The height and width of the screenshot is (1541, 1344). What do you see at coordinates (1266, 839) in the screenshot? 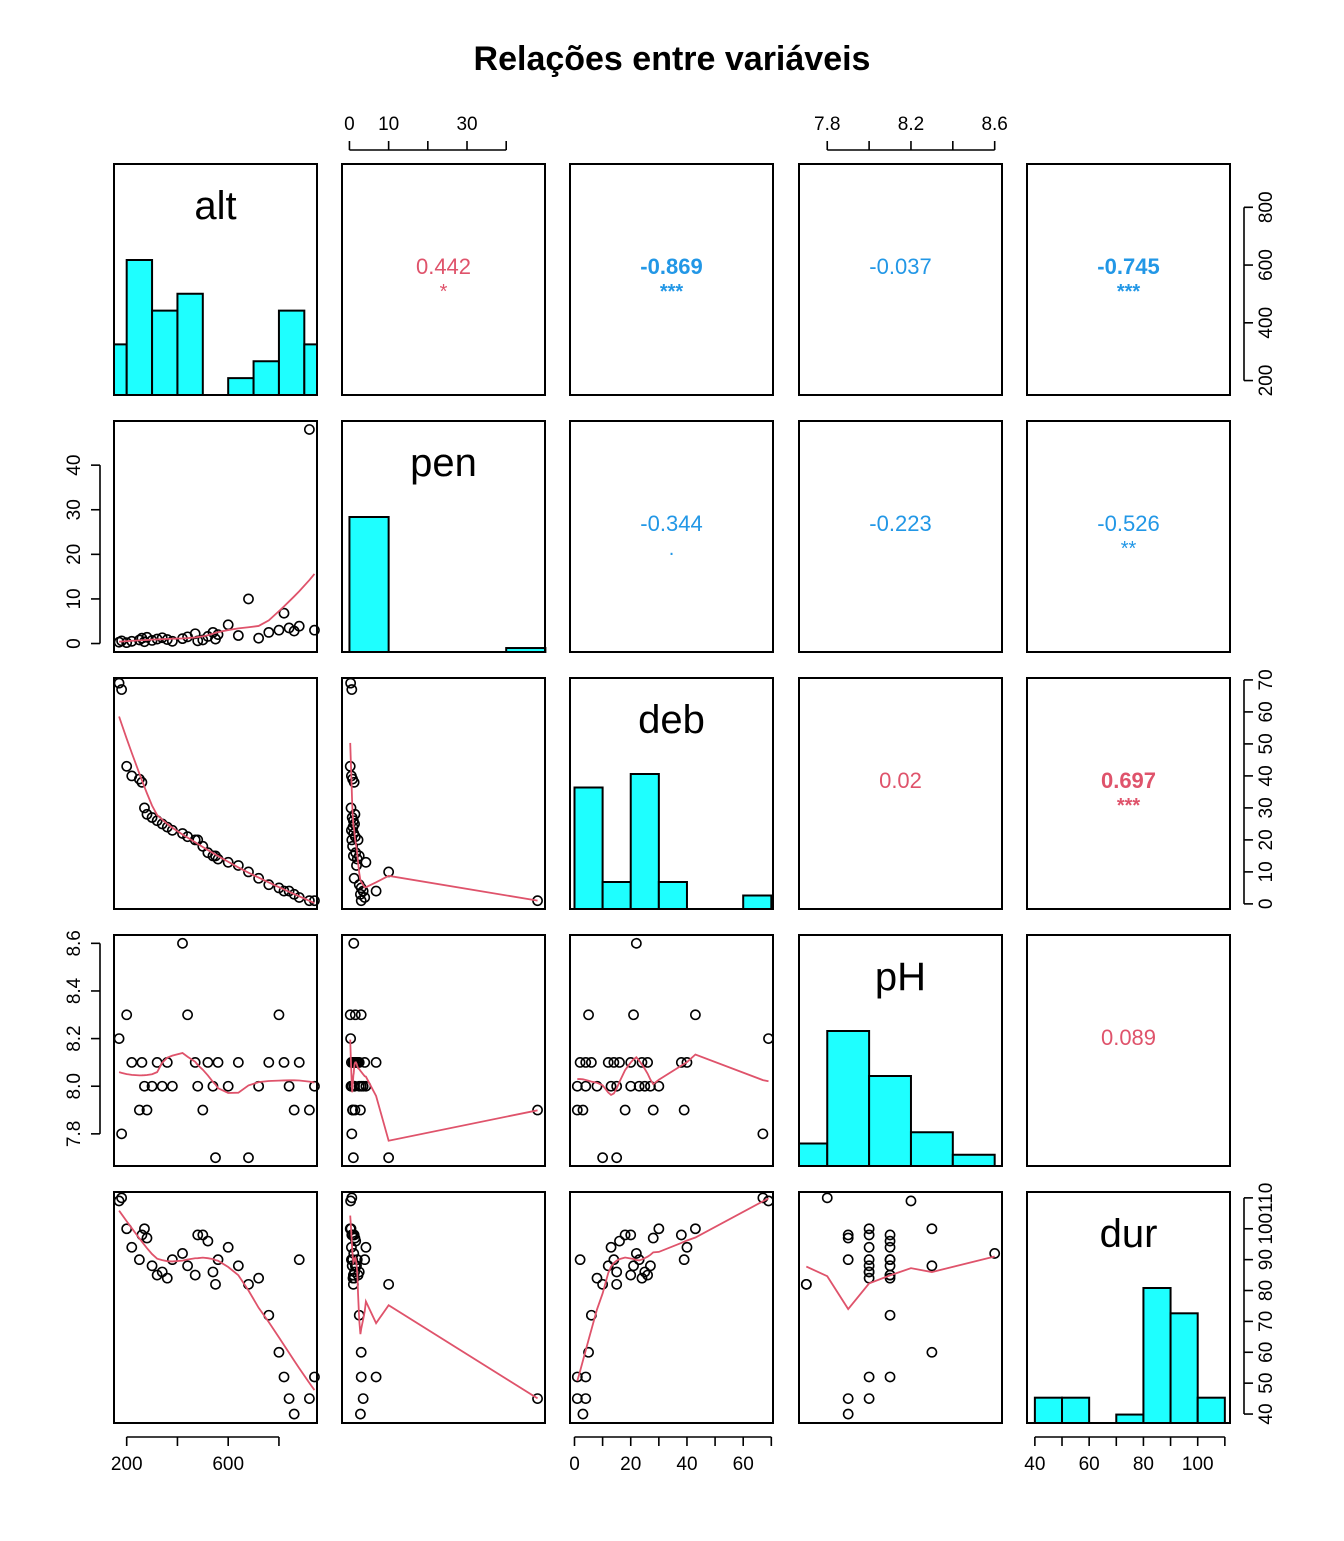
I see `tick-label: 20` at bounding box center [1266, 839].